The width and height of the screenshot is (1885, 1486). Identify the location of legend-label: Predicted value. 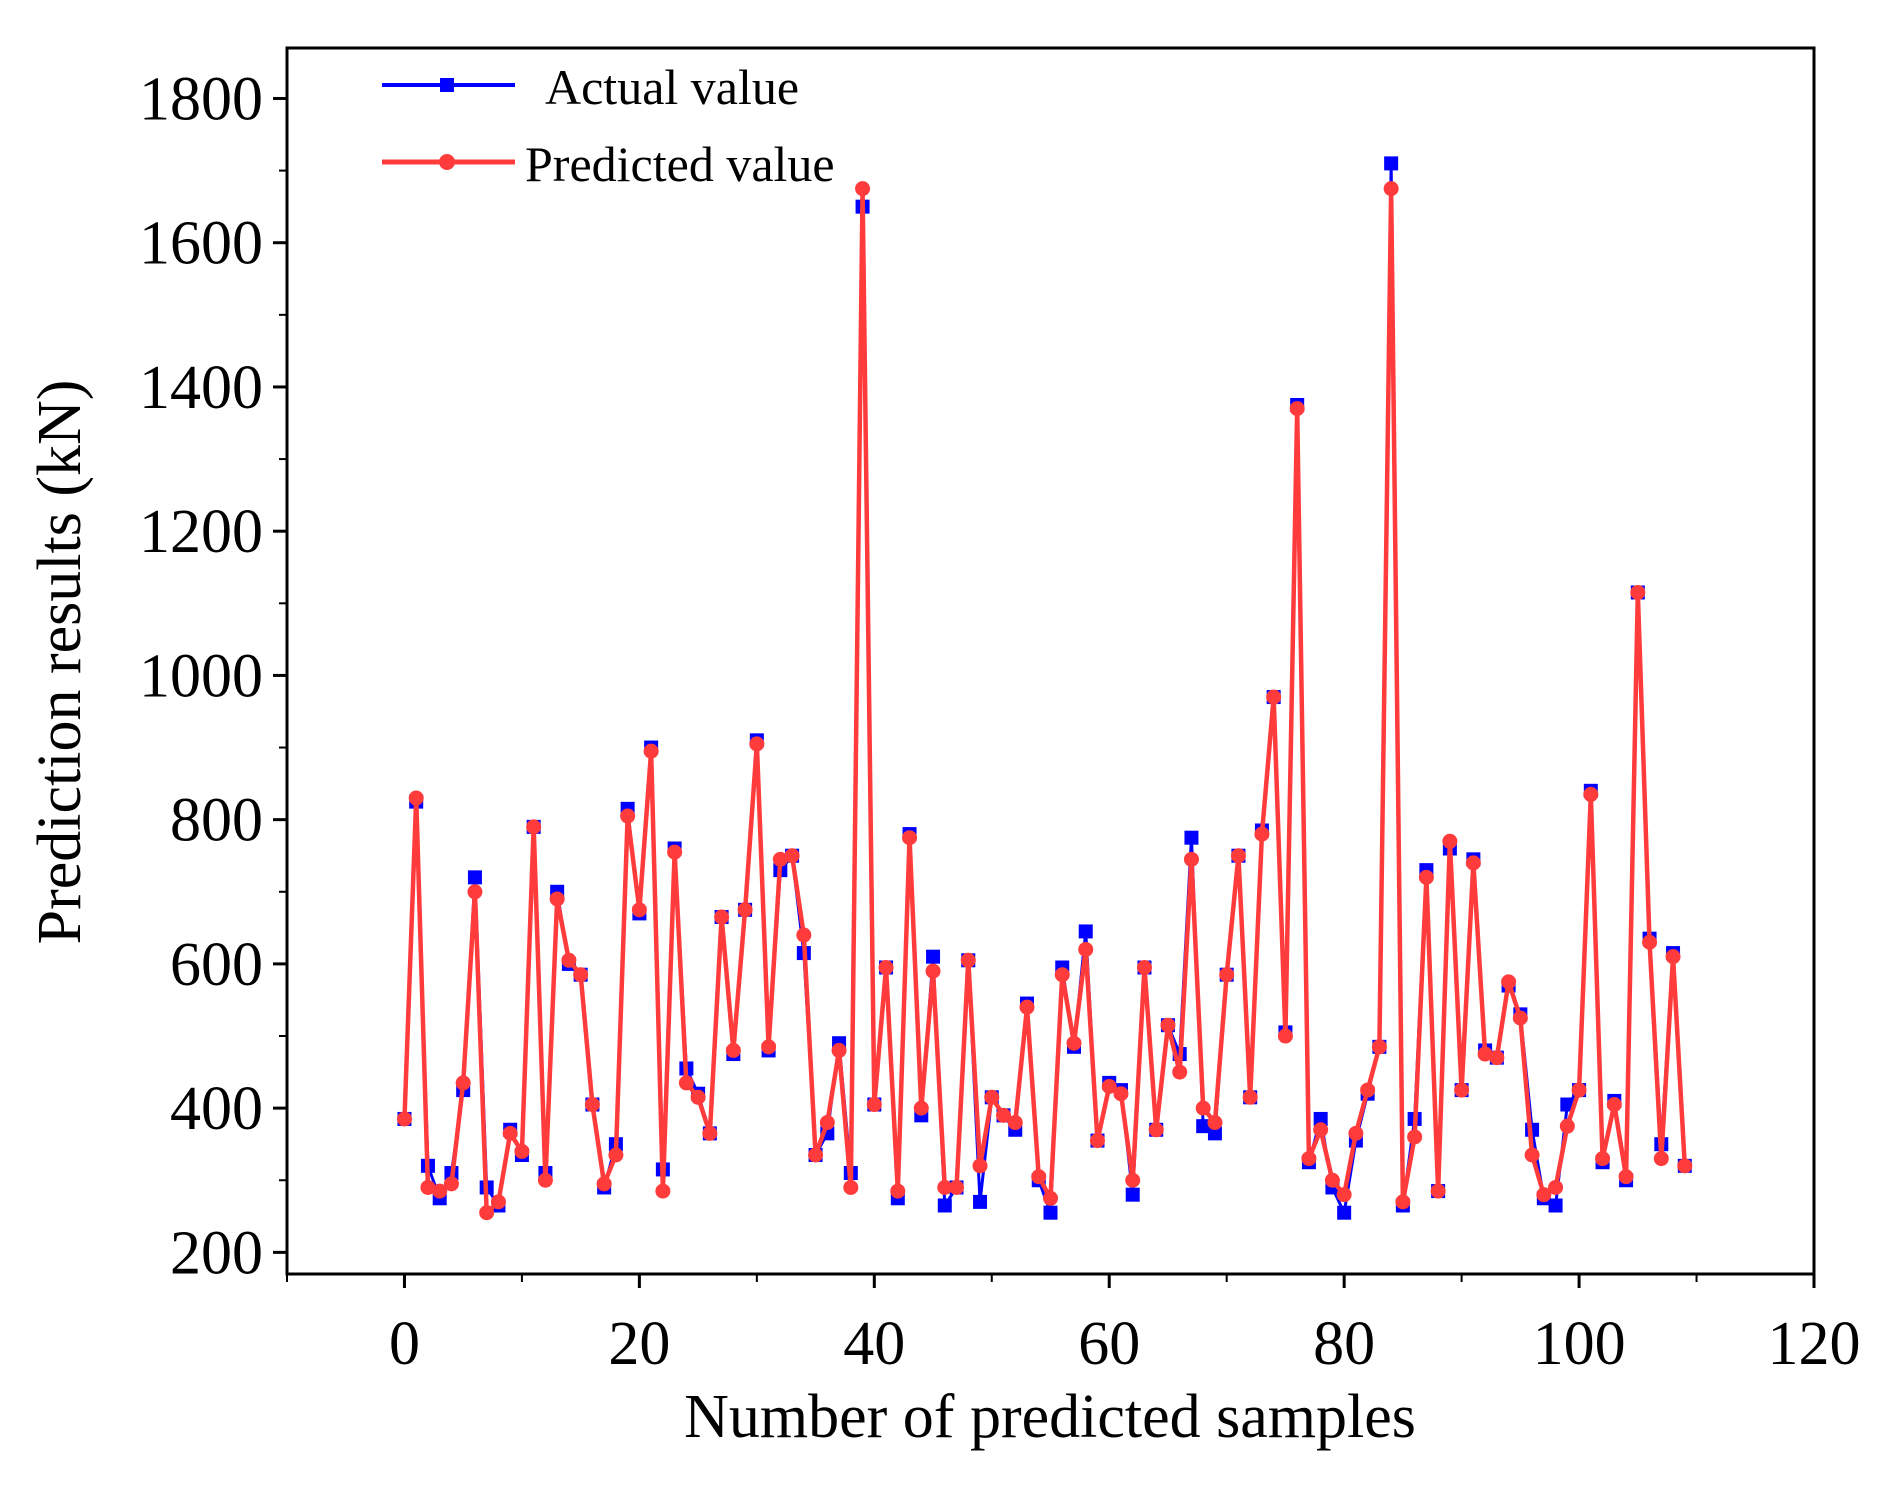
(680, 164).